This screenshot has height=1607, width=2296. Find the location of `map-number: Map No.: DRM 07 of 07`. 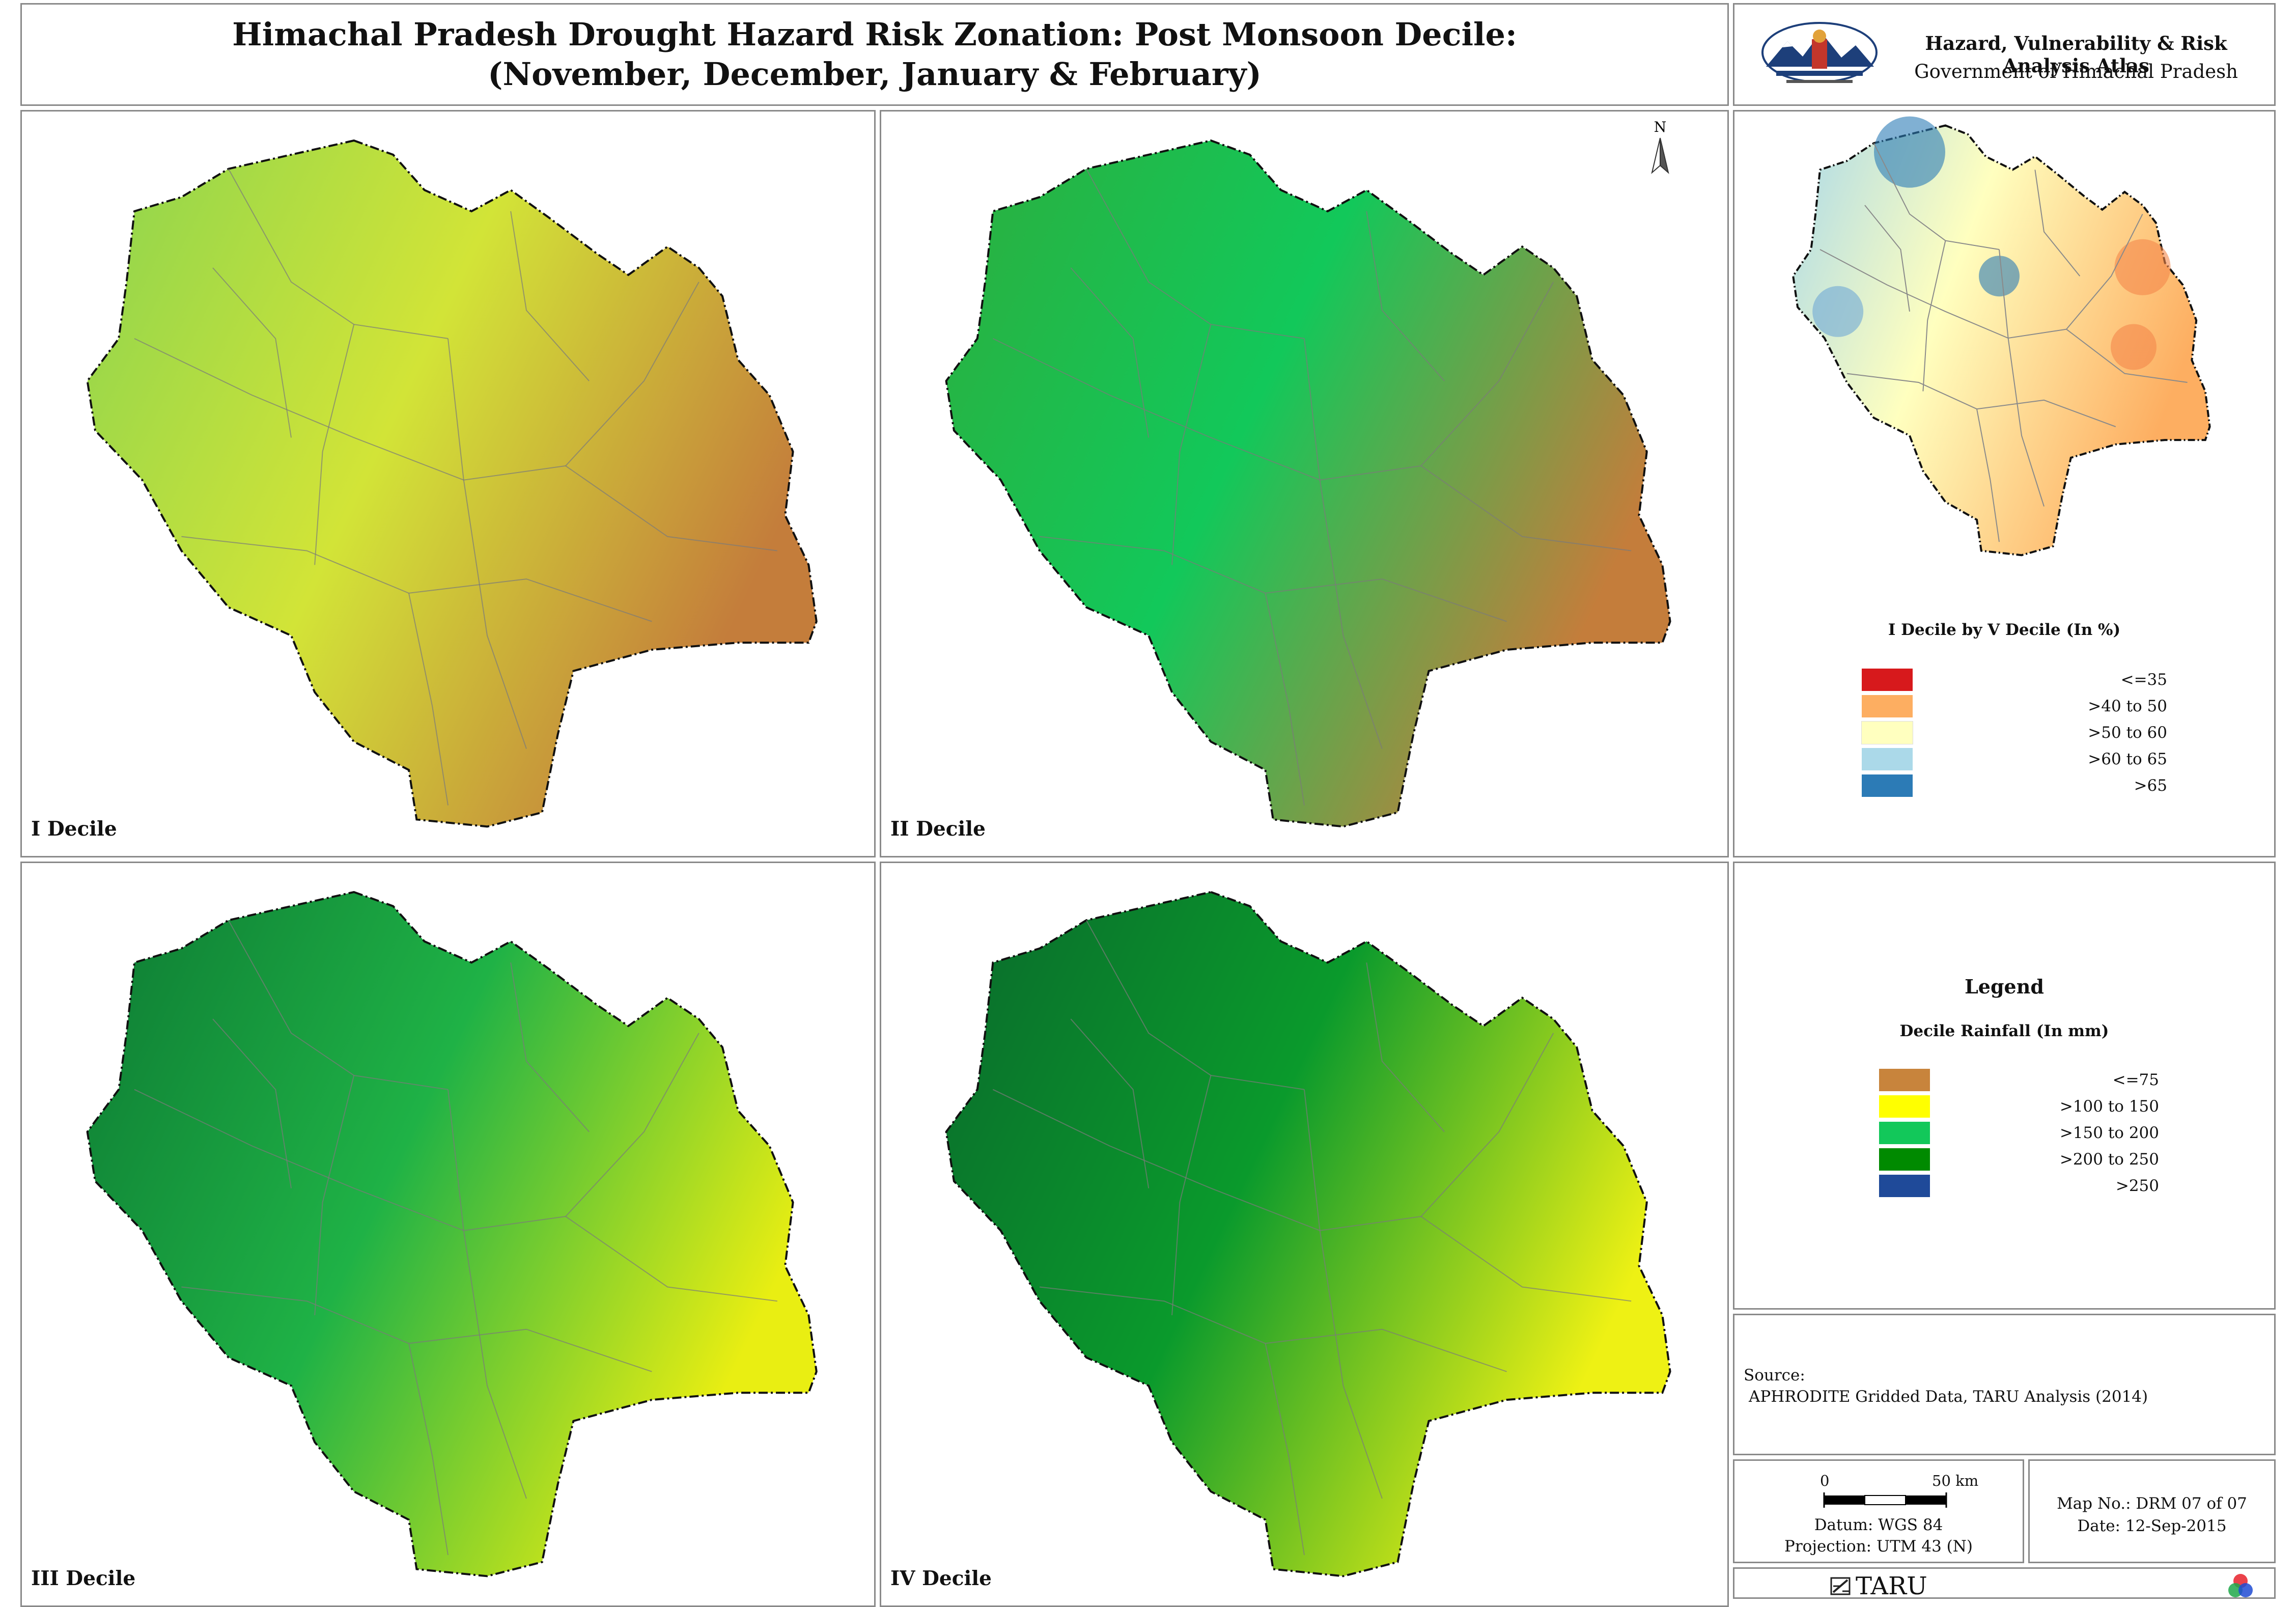

map-number: Map No.: DRM 07 of 07 is located at coordinates (2152, 1503).